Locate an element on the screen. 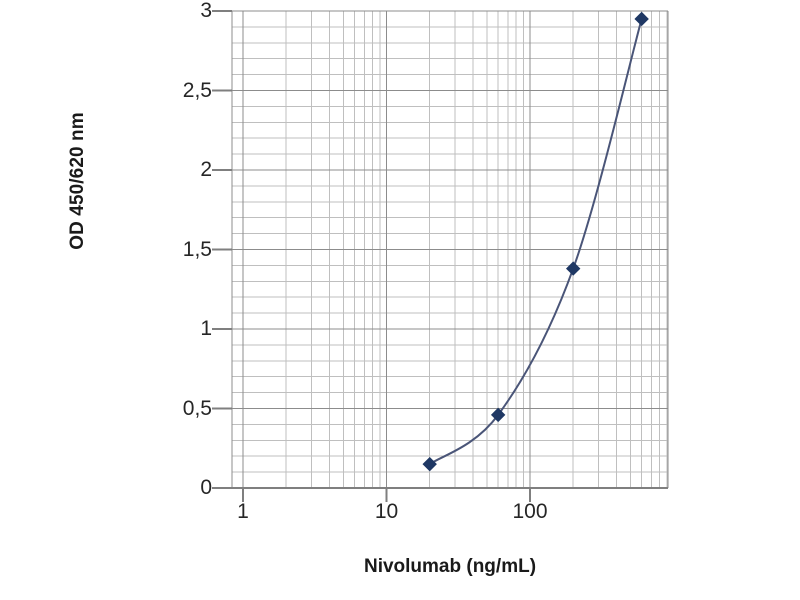 The width and height of the screenshot is (800, 600). y-tick-label: 2 is located at coordinates (206, 169).